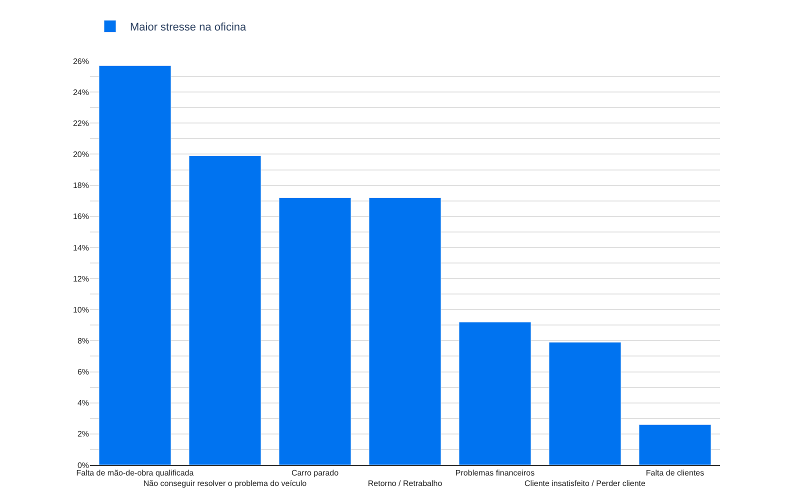 The height and width of the screenshot is (500, 800). I want to click on x-tick-label: Retorno / Retrabalho, so click(405, 483).